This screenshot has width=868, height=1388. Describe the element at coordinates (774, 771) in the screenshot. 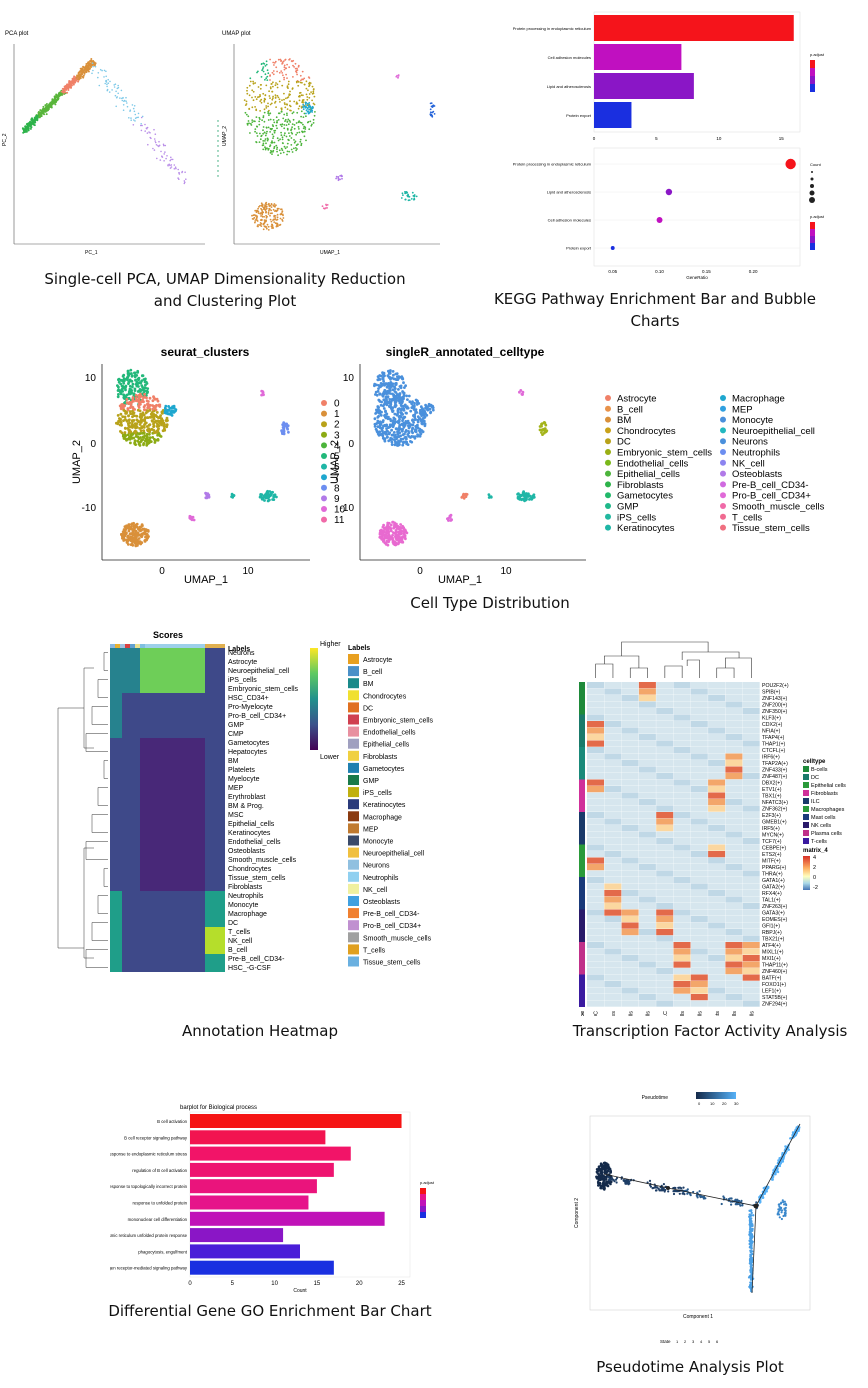

I see `tf-row-label: ZNF433(+)` at that location.